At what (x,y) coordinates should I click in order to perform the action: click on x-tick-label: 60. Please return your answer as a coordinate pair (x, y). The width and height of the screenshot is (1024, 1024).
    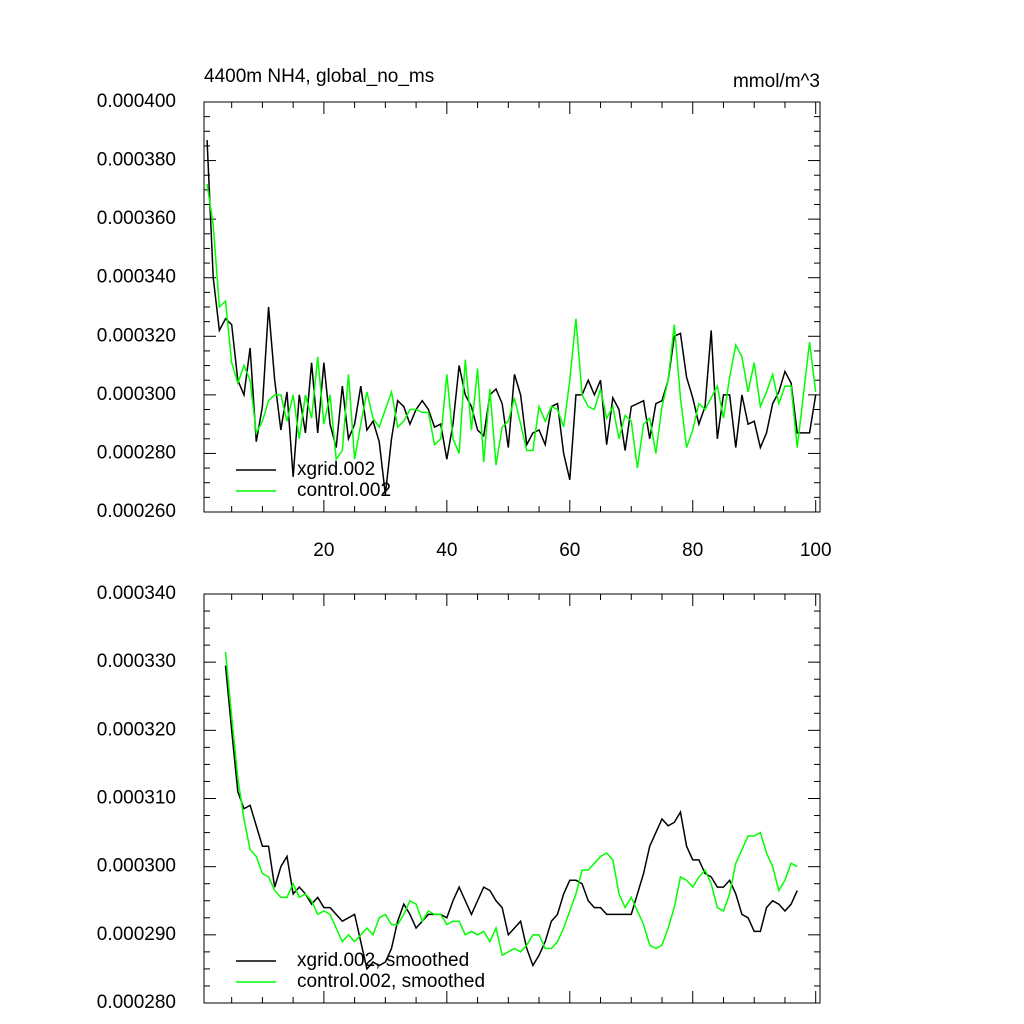
    Looking at the image, I should click on (569, 550).